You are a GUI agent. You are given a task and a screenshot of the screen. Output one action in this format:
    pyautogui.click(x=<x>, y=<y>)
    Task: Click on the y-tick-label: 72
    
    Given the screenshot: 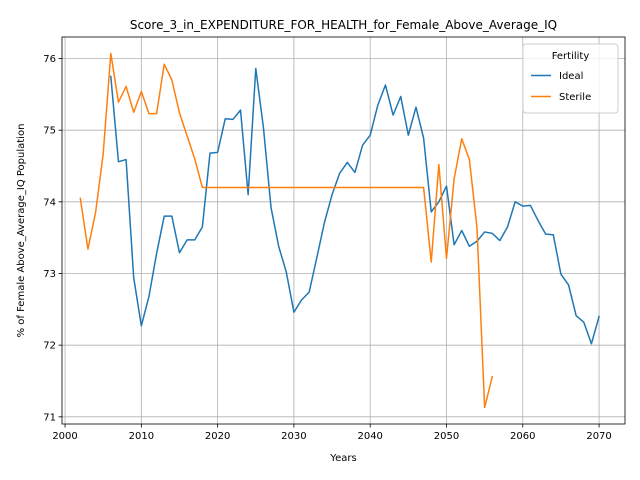 What is the action you would take?
    pyautogui.click(x=49, y=346)
    